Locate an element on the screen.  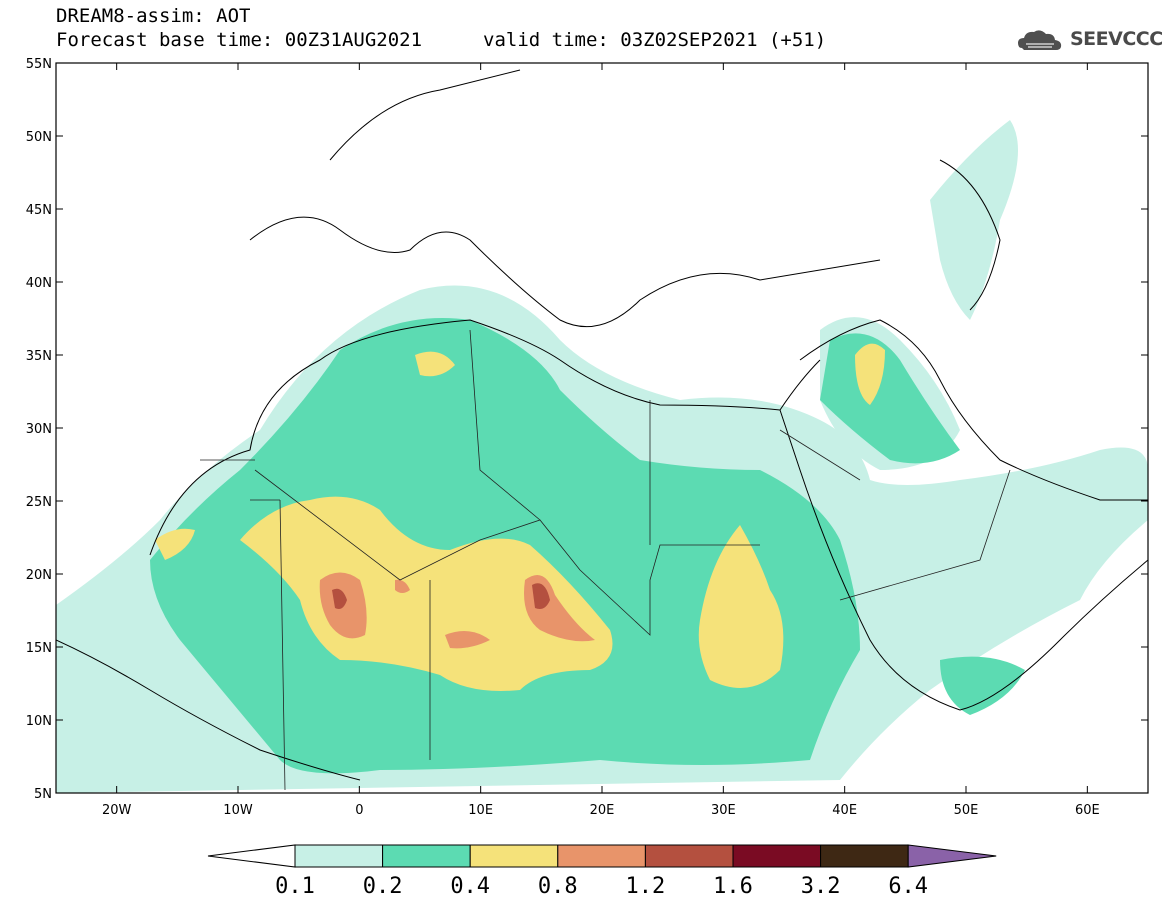
lat-label: 20N is located at coordinates (39, 575).